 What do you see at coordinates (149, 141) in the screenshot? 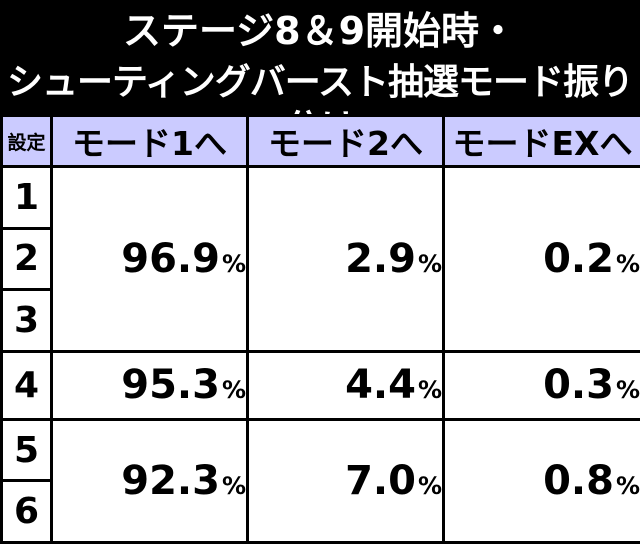
I see `header-mode1: モード1へ` at bounding box center [149, 141].